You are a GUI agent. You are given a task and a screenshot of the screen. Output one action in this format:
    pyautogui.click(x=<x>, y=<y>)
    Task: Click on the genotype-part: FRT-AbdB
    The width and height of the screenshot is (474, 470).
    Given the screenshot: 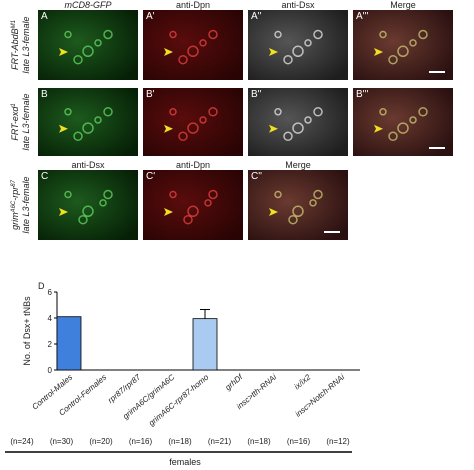 What is the action you would take?
    pyautogui.click(x=15, y=49)
    